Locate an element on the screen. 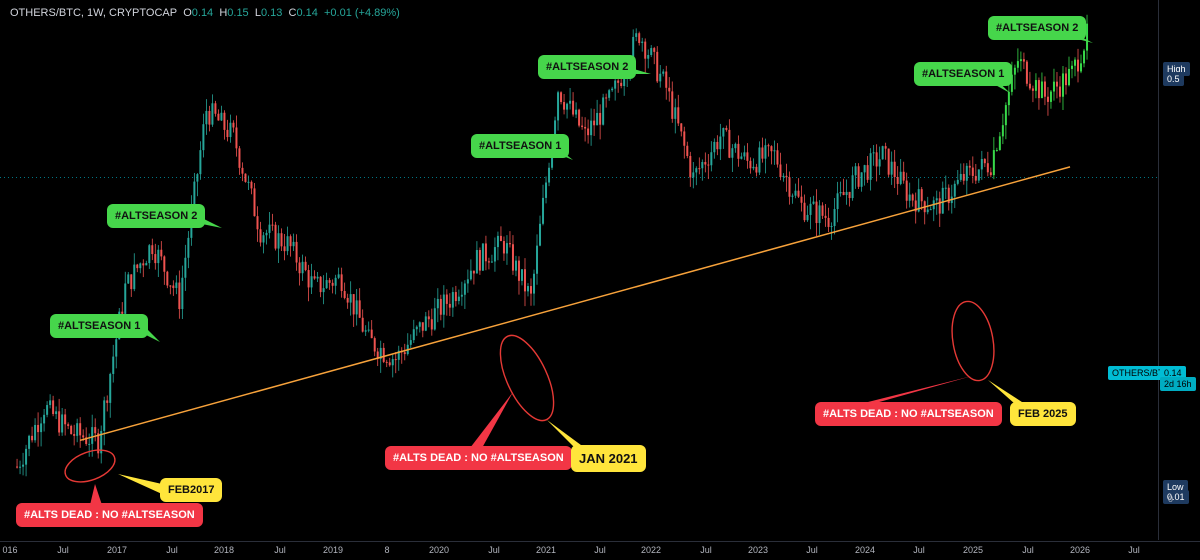 Image resolution: width=1200 pixels, height=560 pixels. jan2021-callout: JAN 2021 is located at coordinates (608, 458).